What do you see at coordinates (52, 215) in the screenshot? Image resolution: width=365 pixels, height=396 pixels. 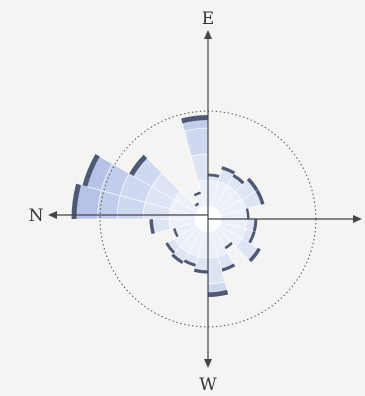 I see `arrowhead-north-icon` at bounding box center [52, 215].